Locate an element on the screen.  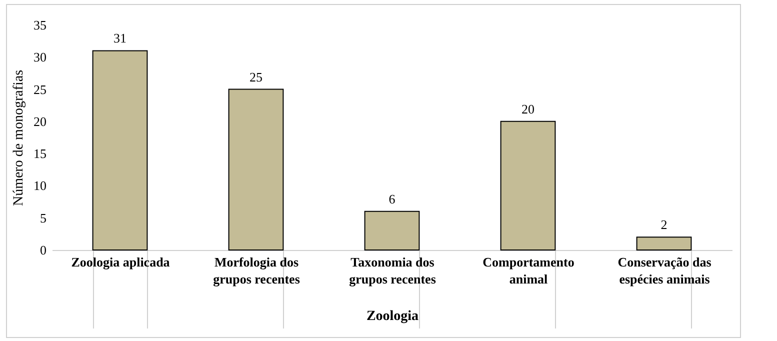
y-tick-label: 0 is located at coordinates (43, 250).